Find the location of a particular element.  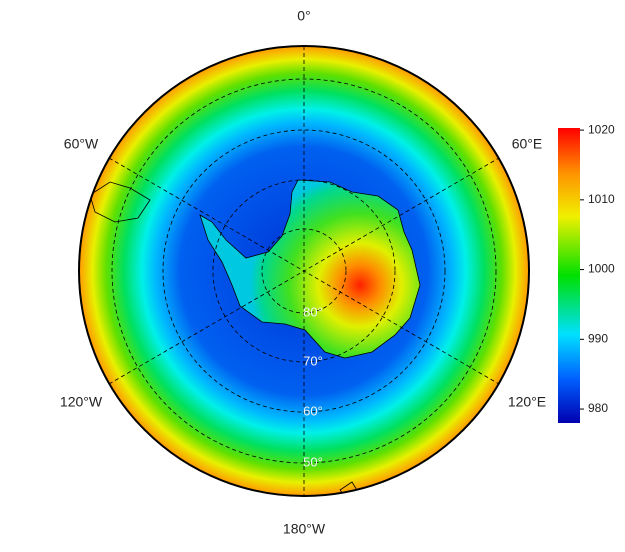

longitude-label: 120°E is located at coordinates (527, 402).